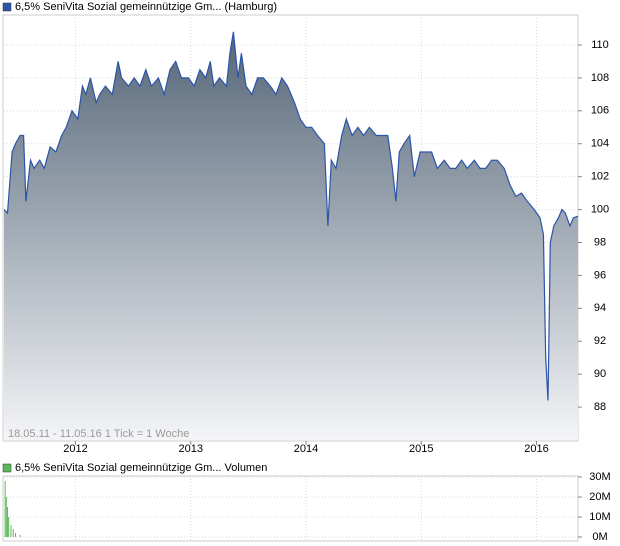  I want to click on x-tick-label: 2013, so click(190, 449).